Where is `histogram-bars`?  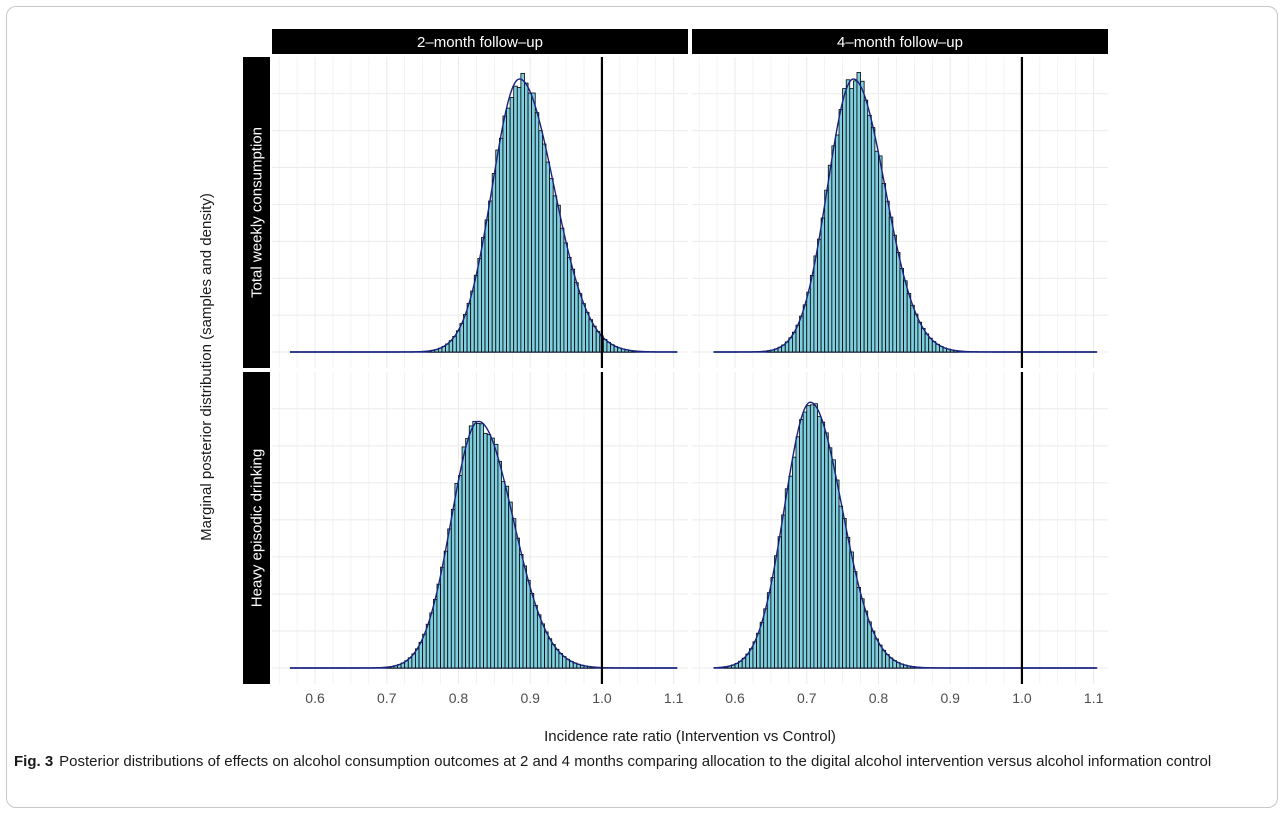
histogram-bars is located at coordinates (491, 544).